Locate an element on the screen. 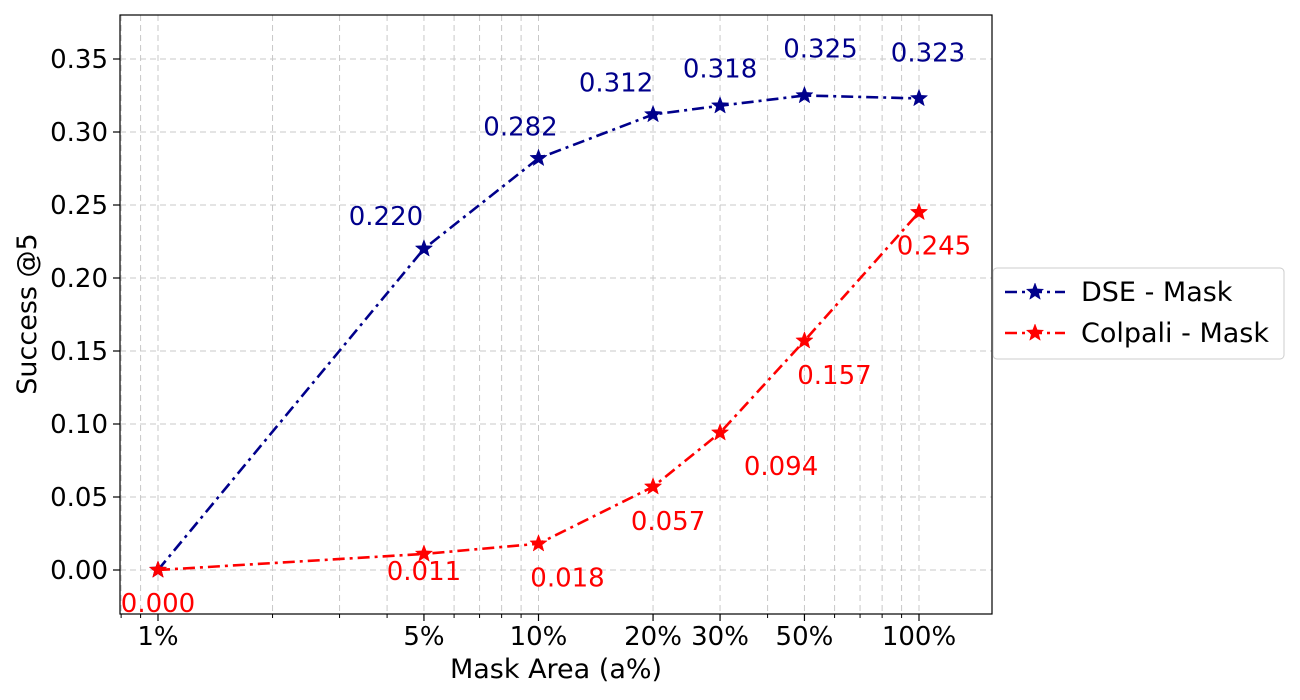  data-label: 0.000 is located at coordinates (158, 604).